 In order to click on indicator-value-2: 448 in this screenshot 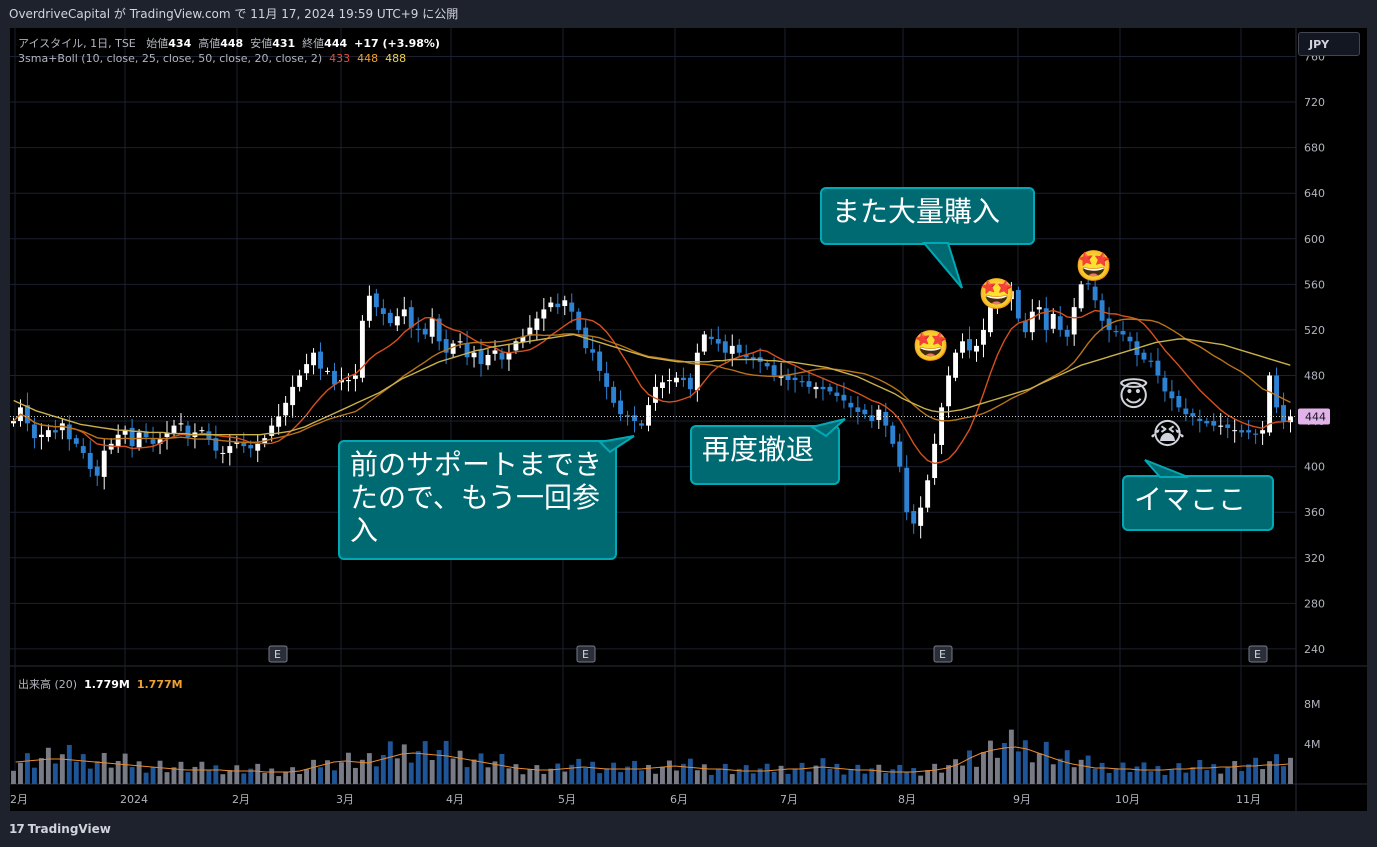, I will do `click(368, 58)`.